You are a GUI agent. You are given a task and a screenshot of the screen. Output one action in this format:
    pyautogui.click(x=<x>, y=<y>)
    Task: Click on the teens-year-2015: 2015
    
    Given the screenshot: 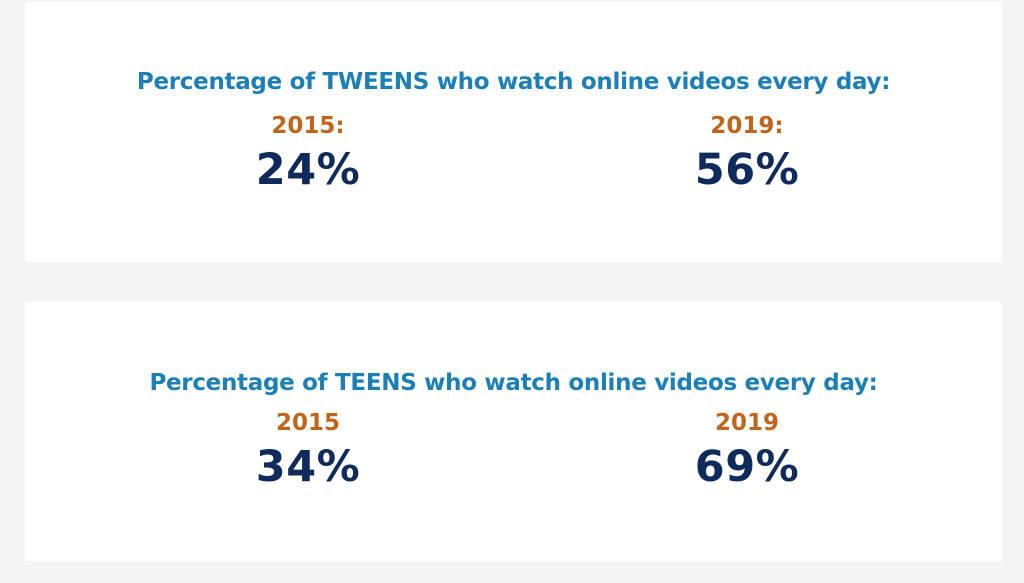 What is the action you would take?
    pyautogui.click(x=307, y=423)
    